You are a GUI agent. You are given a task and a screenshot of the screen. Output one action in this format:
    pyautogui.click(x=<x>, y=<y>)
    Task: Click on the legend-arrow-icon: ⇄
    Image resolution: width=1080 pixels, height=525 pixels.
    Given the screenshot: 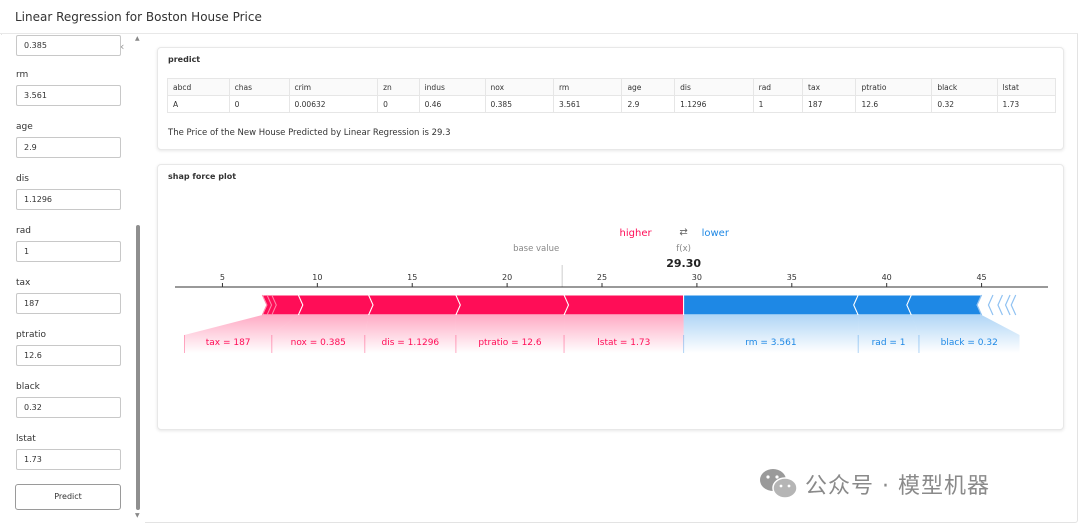 What is the action you would take?
    pyautogui.click(x=683, y=232)
    